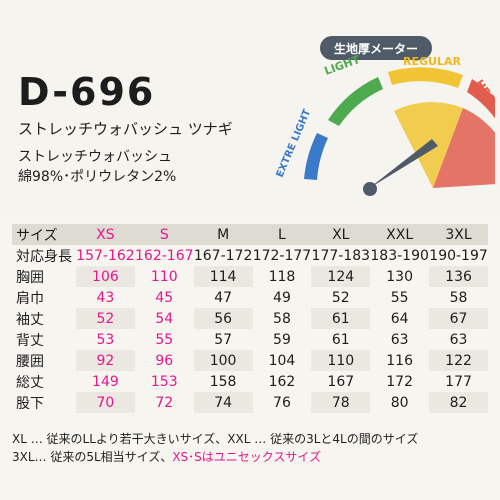 This screenshot has width=500, height=500. What do you see at coordinates (399, 402) in the screenshot?
I see `table-cell: 80` at bounding box center [399, 402].